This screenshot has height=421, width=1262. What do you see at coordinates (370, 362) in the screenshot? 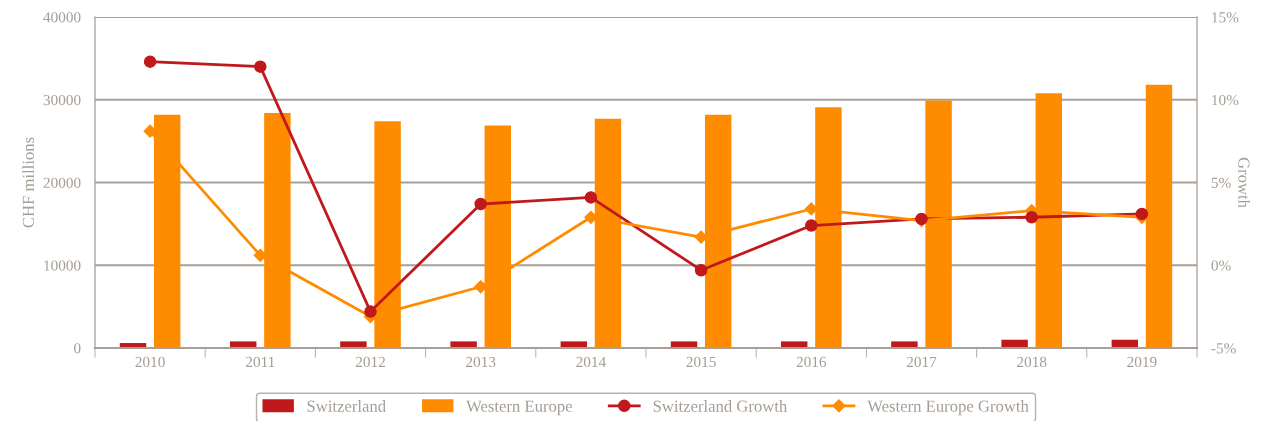
I see `x-tick-label: 2012` at bounding box center [370, 362].